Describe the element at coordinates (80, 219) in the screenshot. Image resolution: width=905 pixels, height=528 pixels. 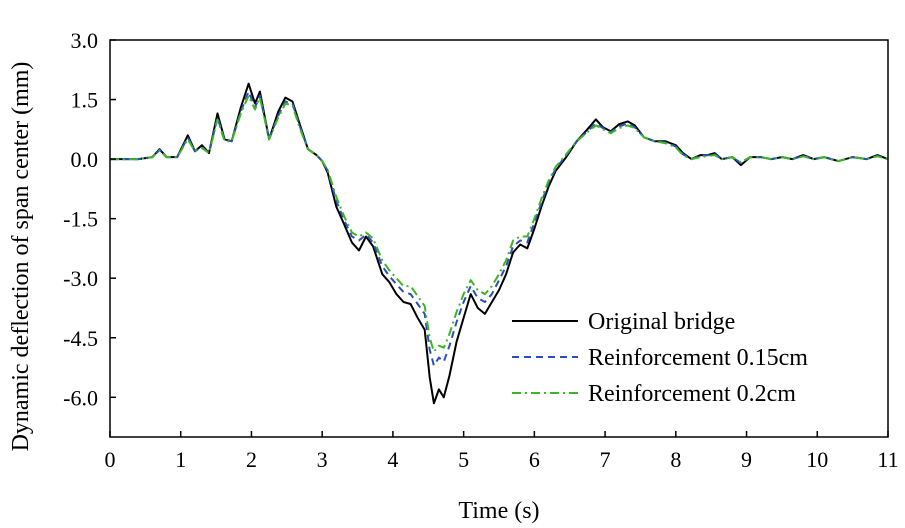
I see `y-tick-label: -1.5` at that location.